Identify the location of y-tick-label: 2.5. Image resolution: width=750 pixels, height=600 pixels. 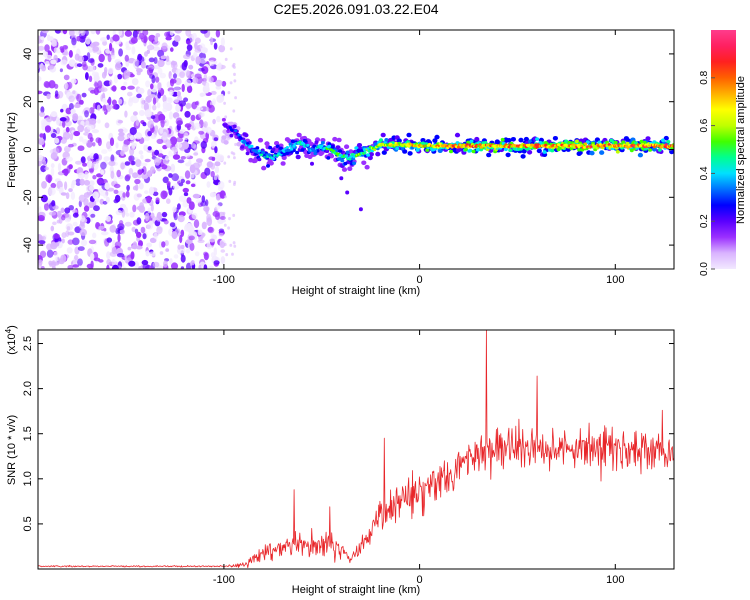
(28, 343).